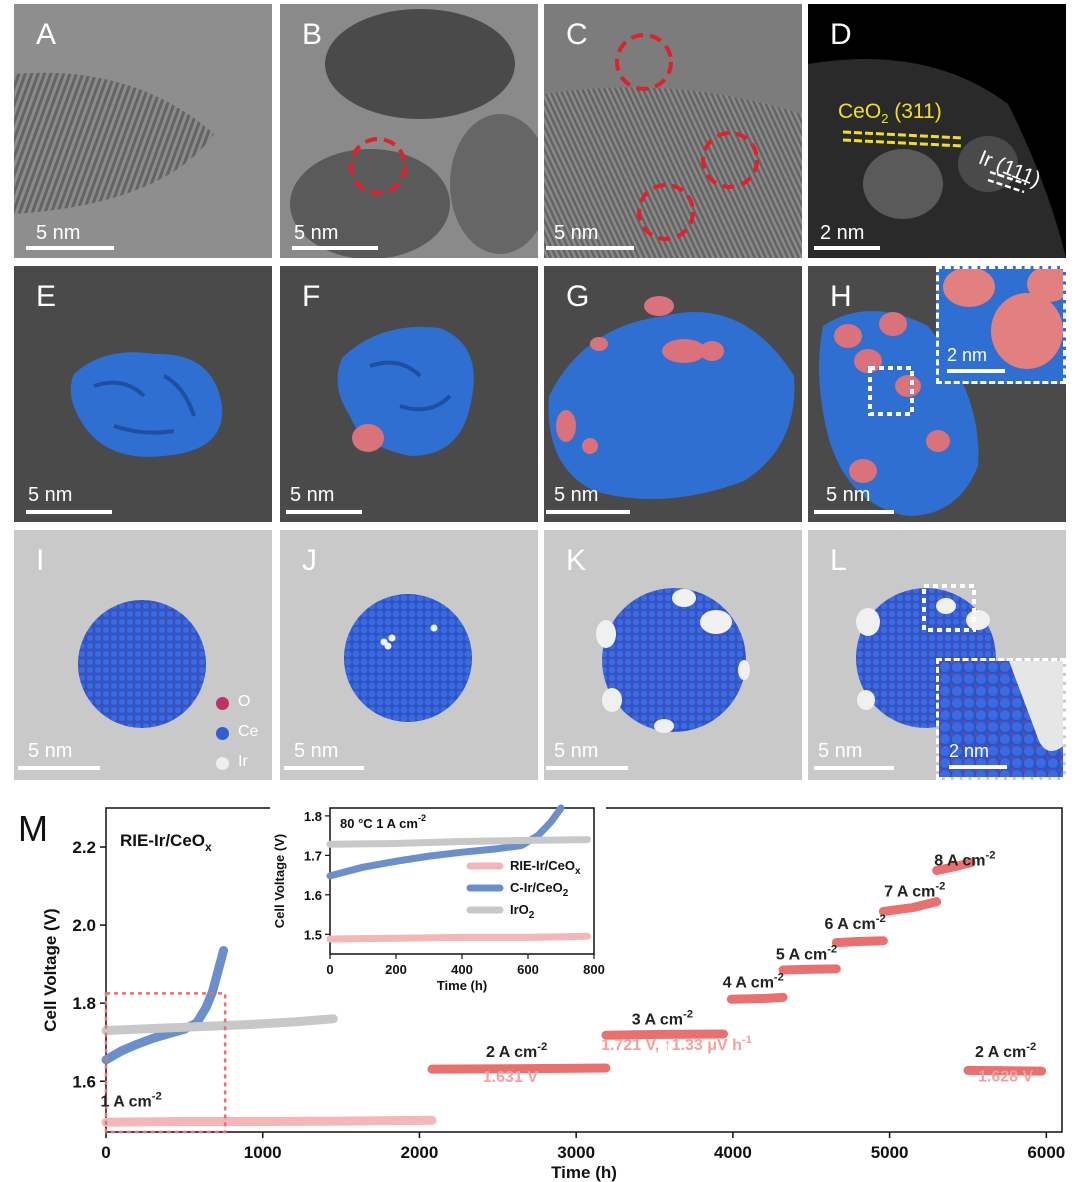  Describe the element at coordinates (143, 655) in the screenshot. I see `panel-i: I O Ce Ir 5 nm` at that location.